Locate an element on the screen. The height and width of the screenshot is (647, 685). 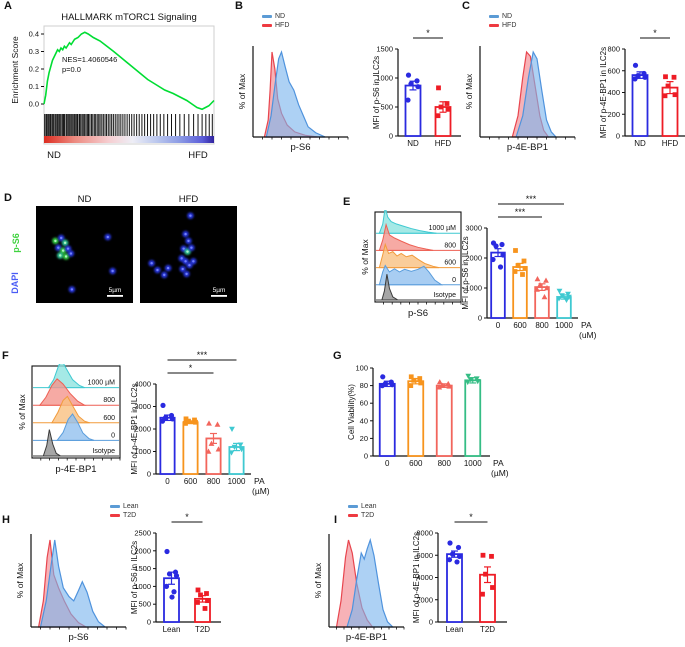
microscopy-images: ND 5µm HFD 5µm is located at coordinates (135, 251).